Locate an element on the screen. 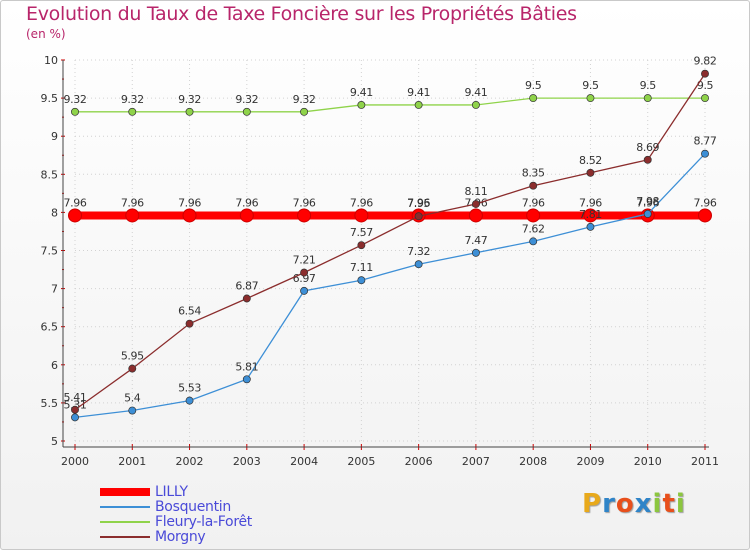  logo-letter: r is located at coordinates (609, 504).